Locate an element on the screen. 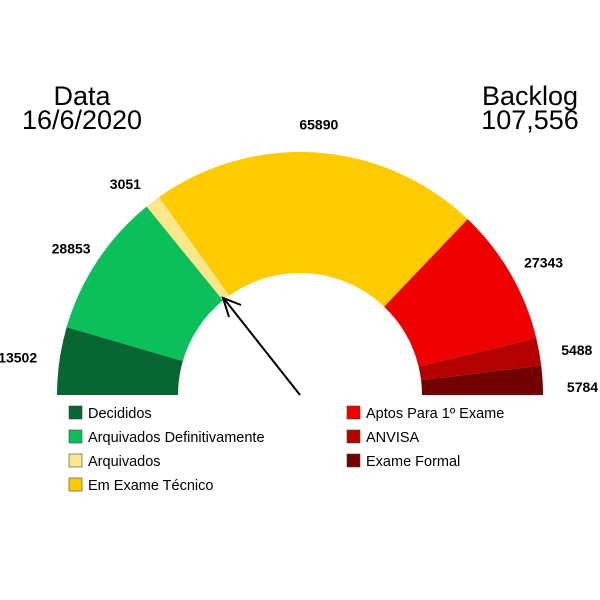 This screenshot has height=600, width=600. legend-item-anvisa: ANVISA is located at coordinates (383, 438).